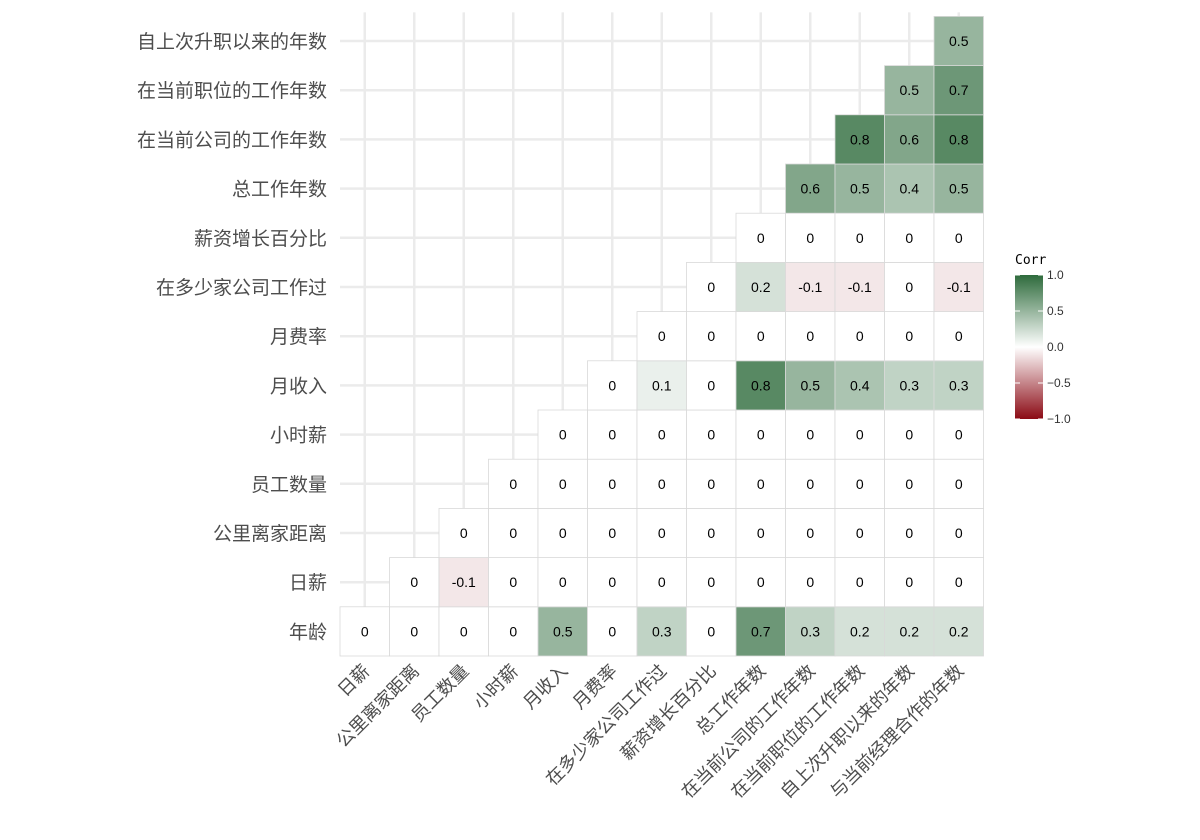  Describe the element at coordinates (232, 42) in the screenshot. I see `y-axis-label: 自上次升职以来的年数` at that location.